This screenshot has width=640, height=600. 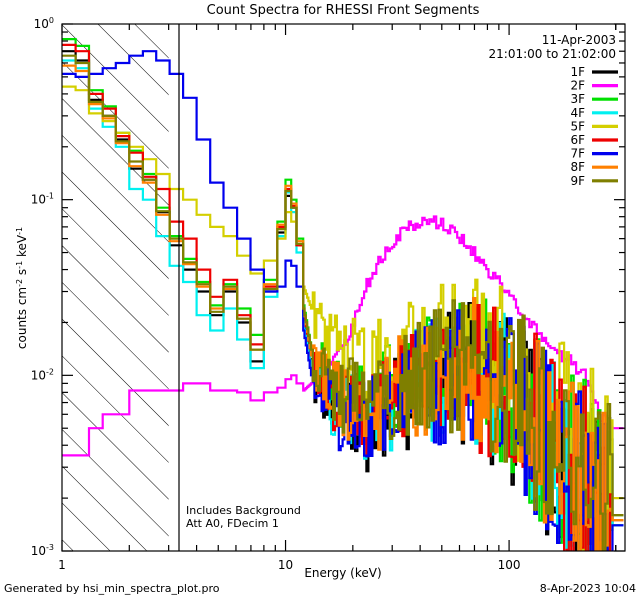 What do you see at coordinates (22, 274) in the screenshot?
I see `ylabel-part-2: s` at bounding box center [22, 274].